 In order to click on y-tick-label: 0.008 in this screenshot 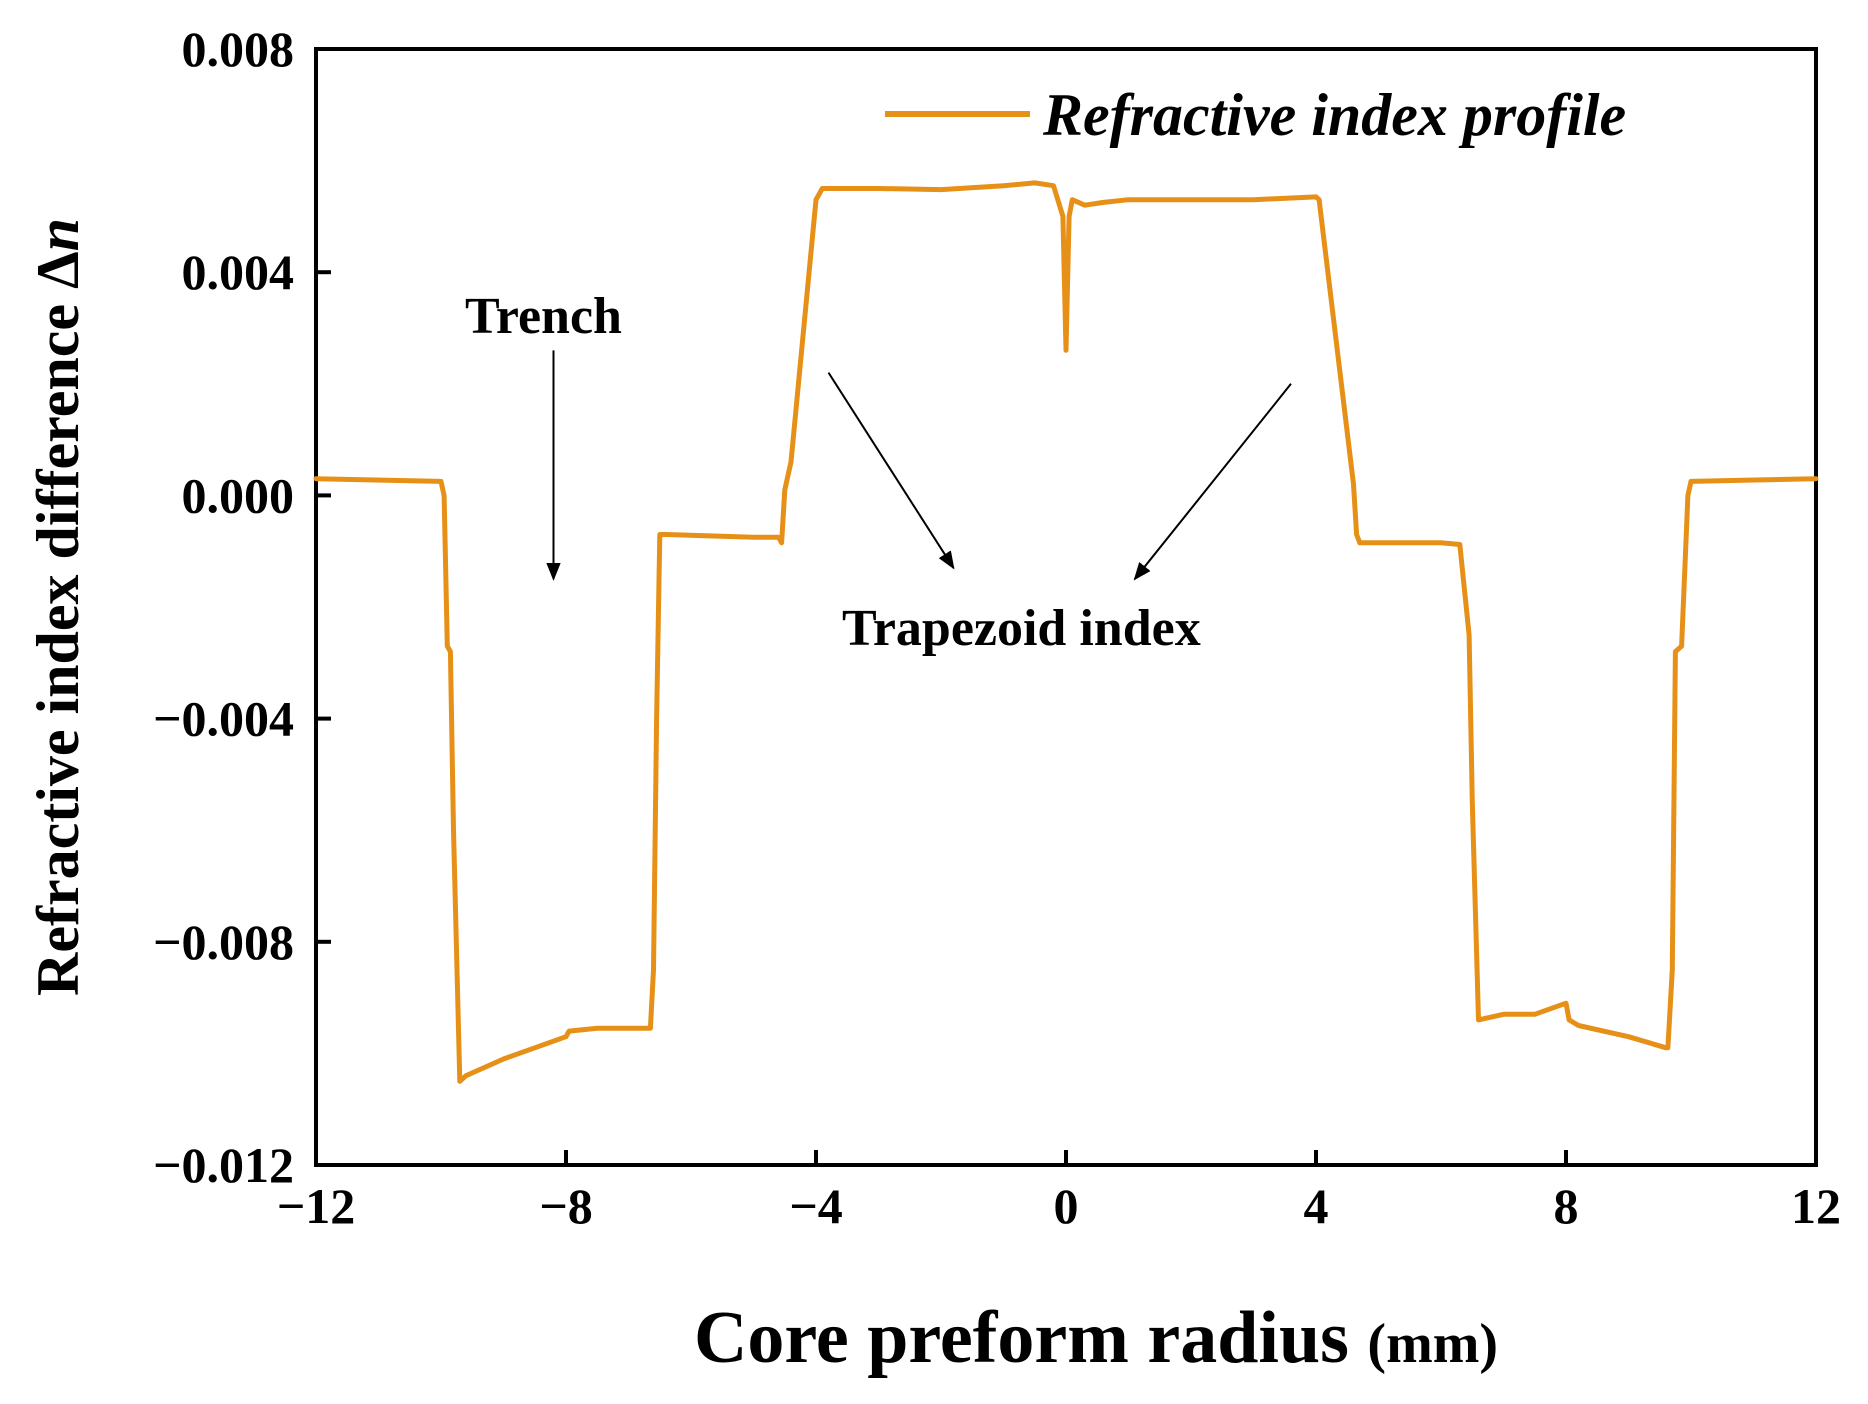, I will do `click(238, 49)`.